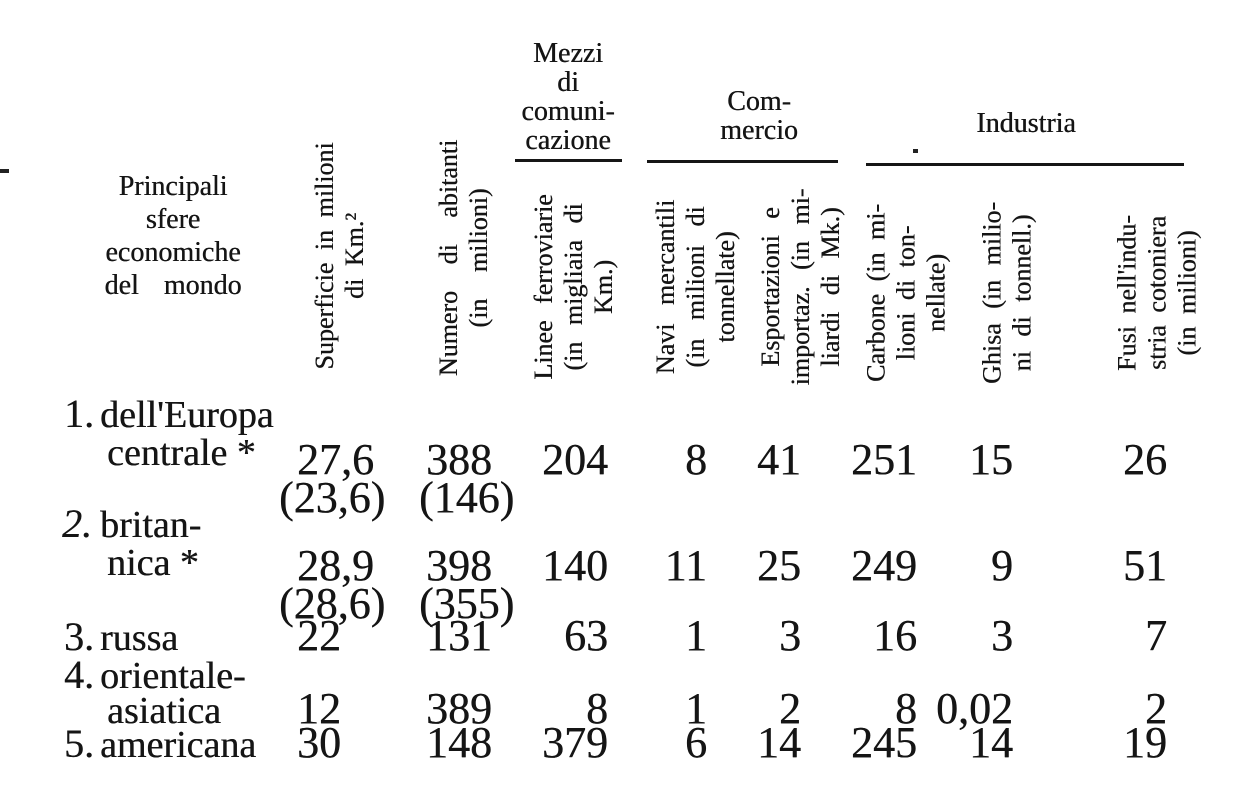  I want to click on col-header-line: importaz. (in mi-, so click(800, 287).